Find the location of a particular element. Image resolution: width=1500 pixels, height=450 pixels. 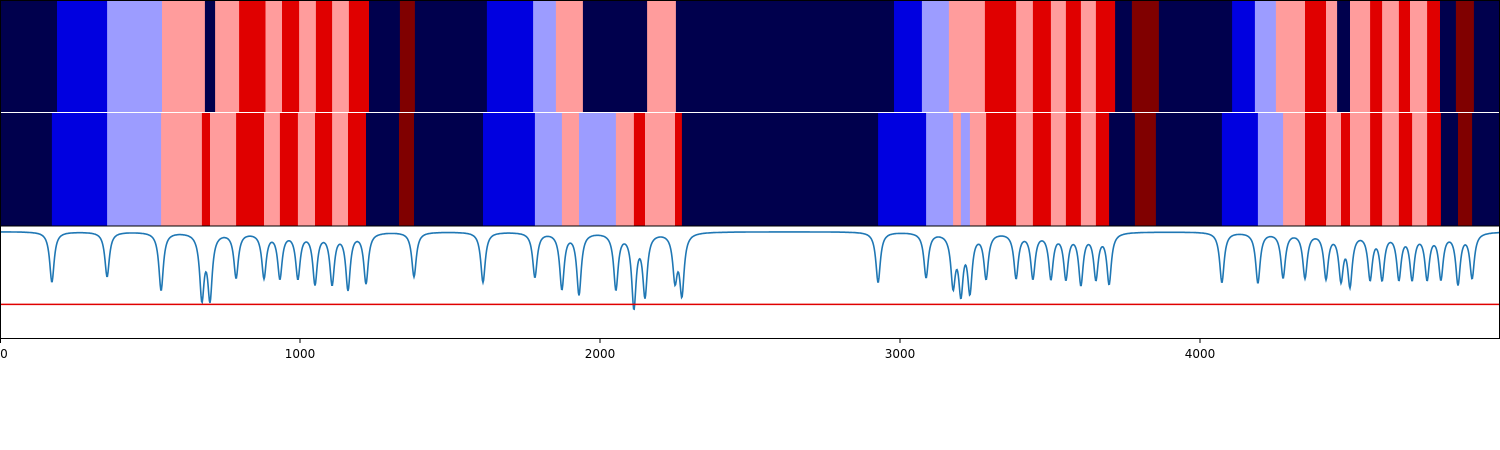

x-tick-label-3: 3000 is located at coordinates (900, 354).